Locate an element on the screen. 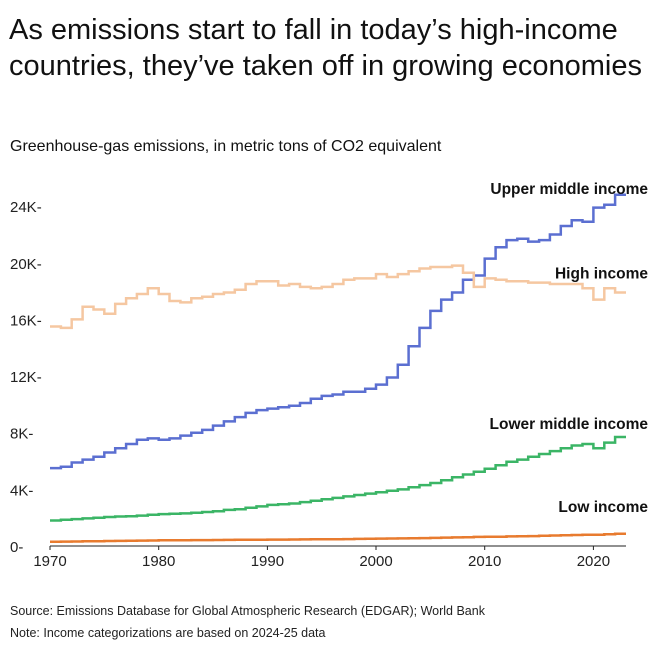  x-tick-label: 1970 is located at coordinates (49, 561).